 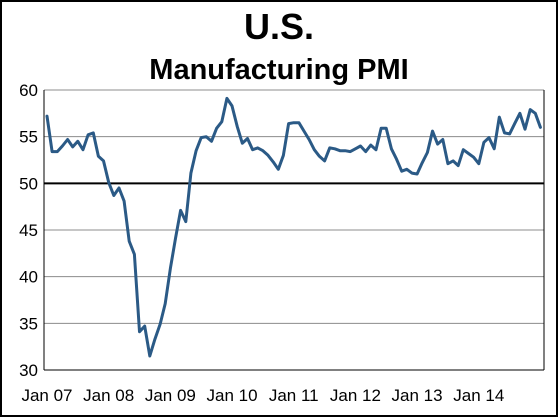 I want to click on x-tick-label: Jan 12, so click(x=355, y=395).